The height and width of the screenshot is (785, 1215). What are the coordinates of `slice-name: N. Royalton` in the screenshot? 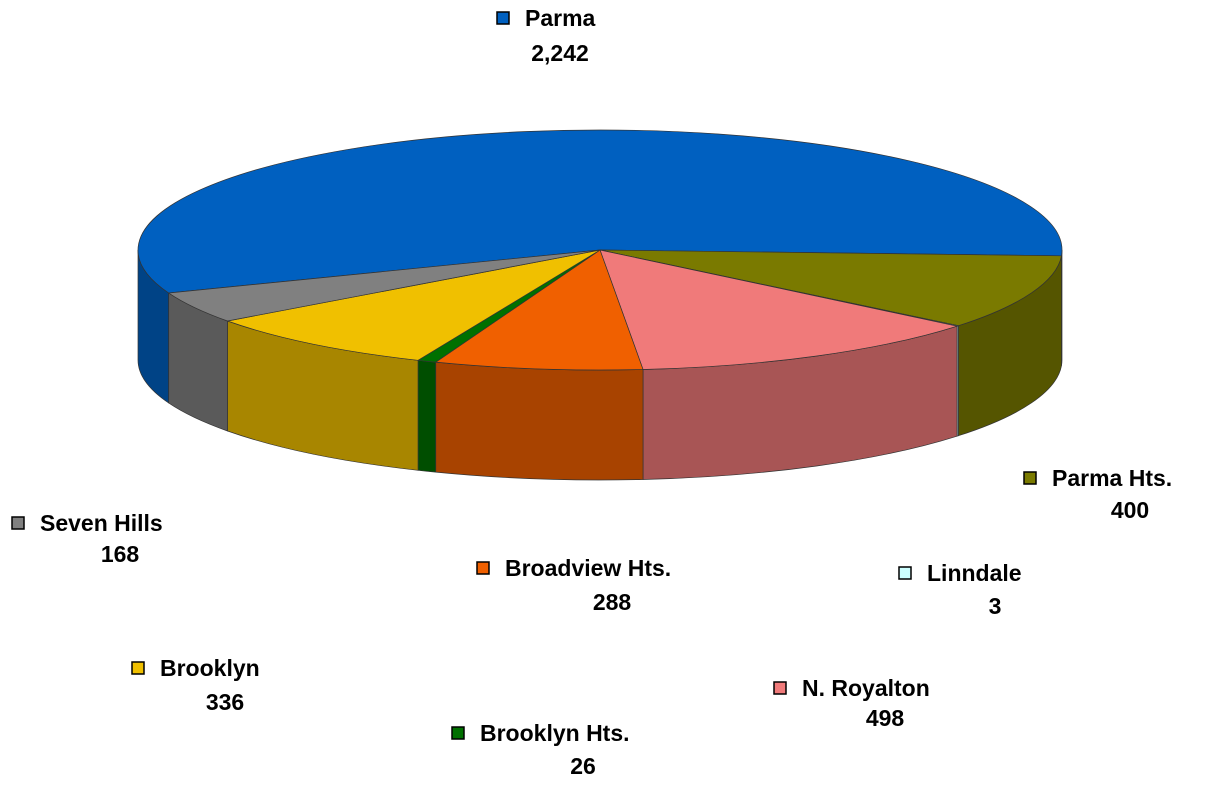 It's located at (866, 688).